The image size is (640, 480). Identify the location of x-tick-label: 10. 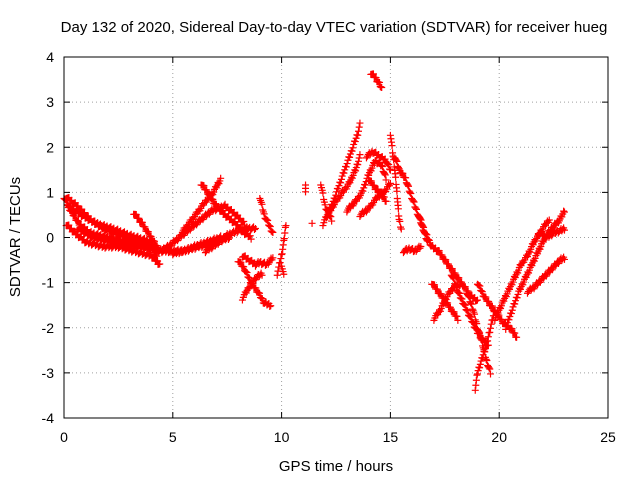
(282, 437).